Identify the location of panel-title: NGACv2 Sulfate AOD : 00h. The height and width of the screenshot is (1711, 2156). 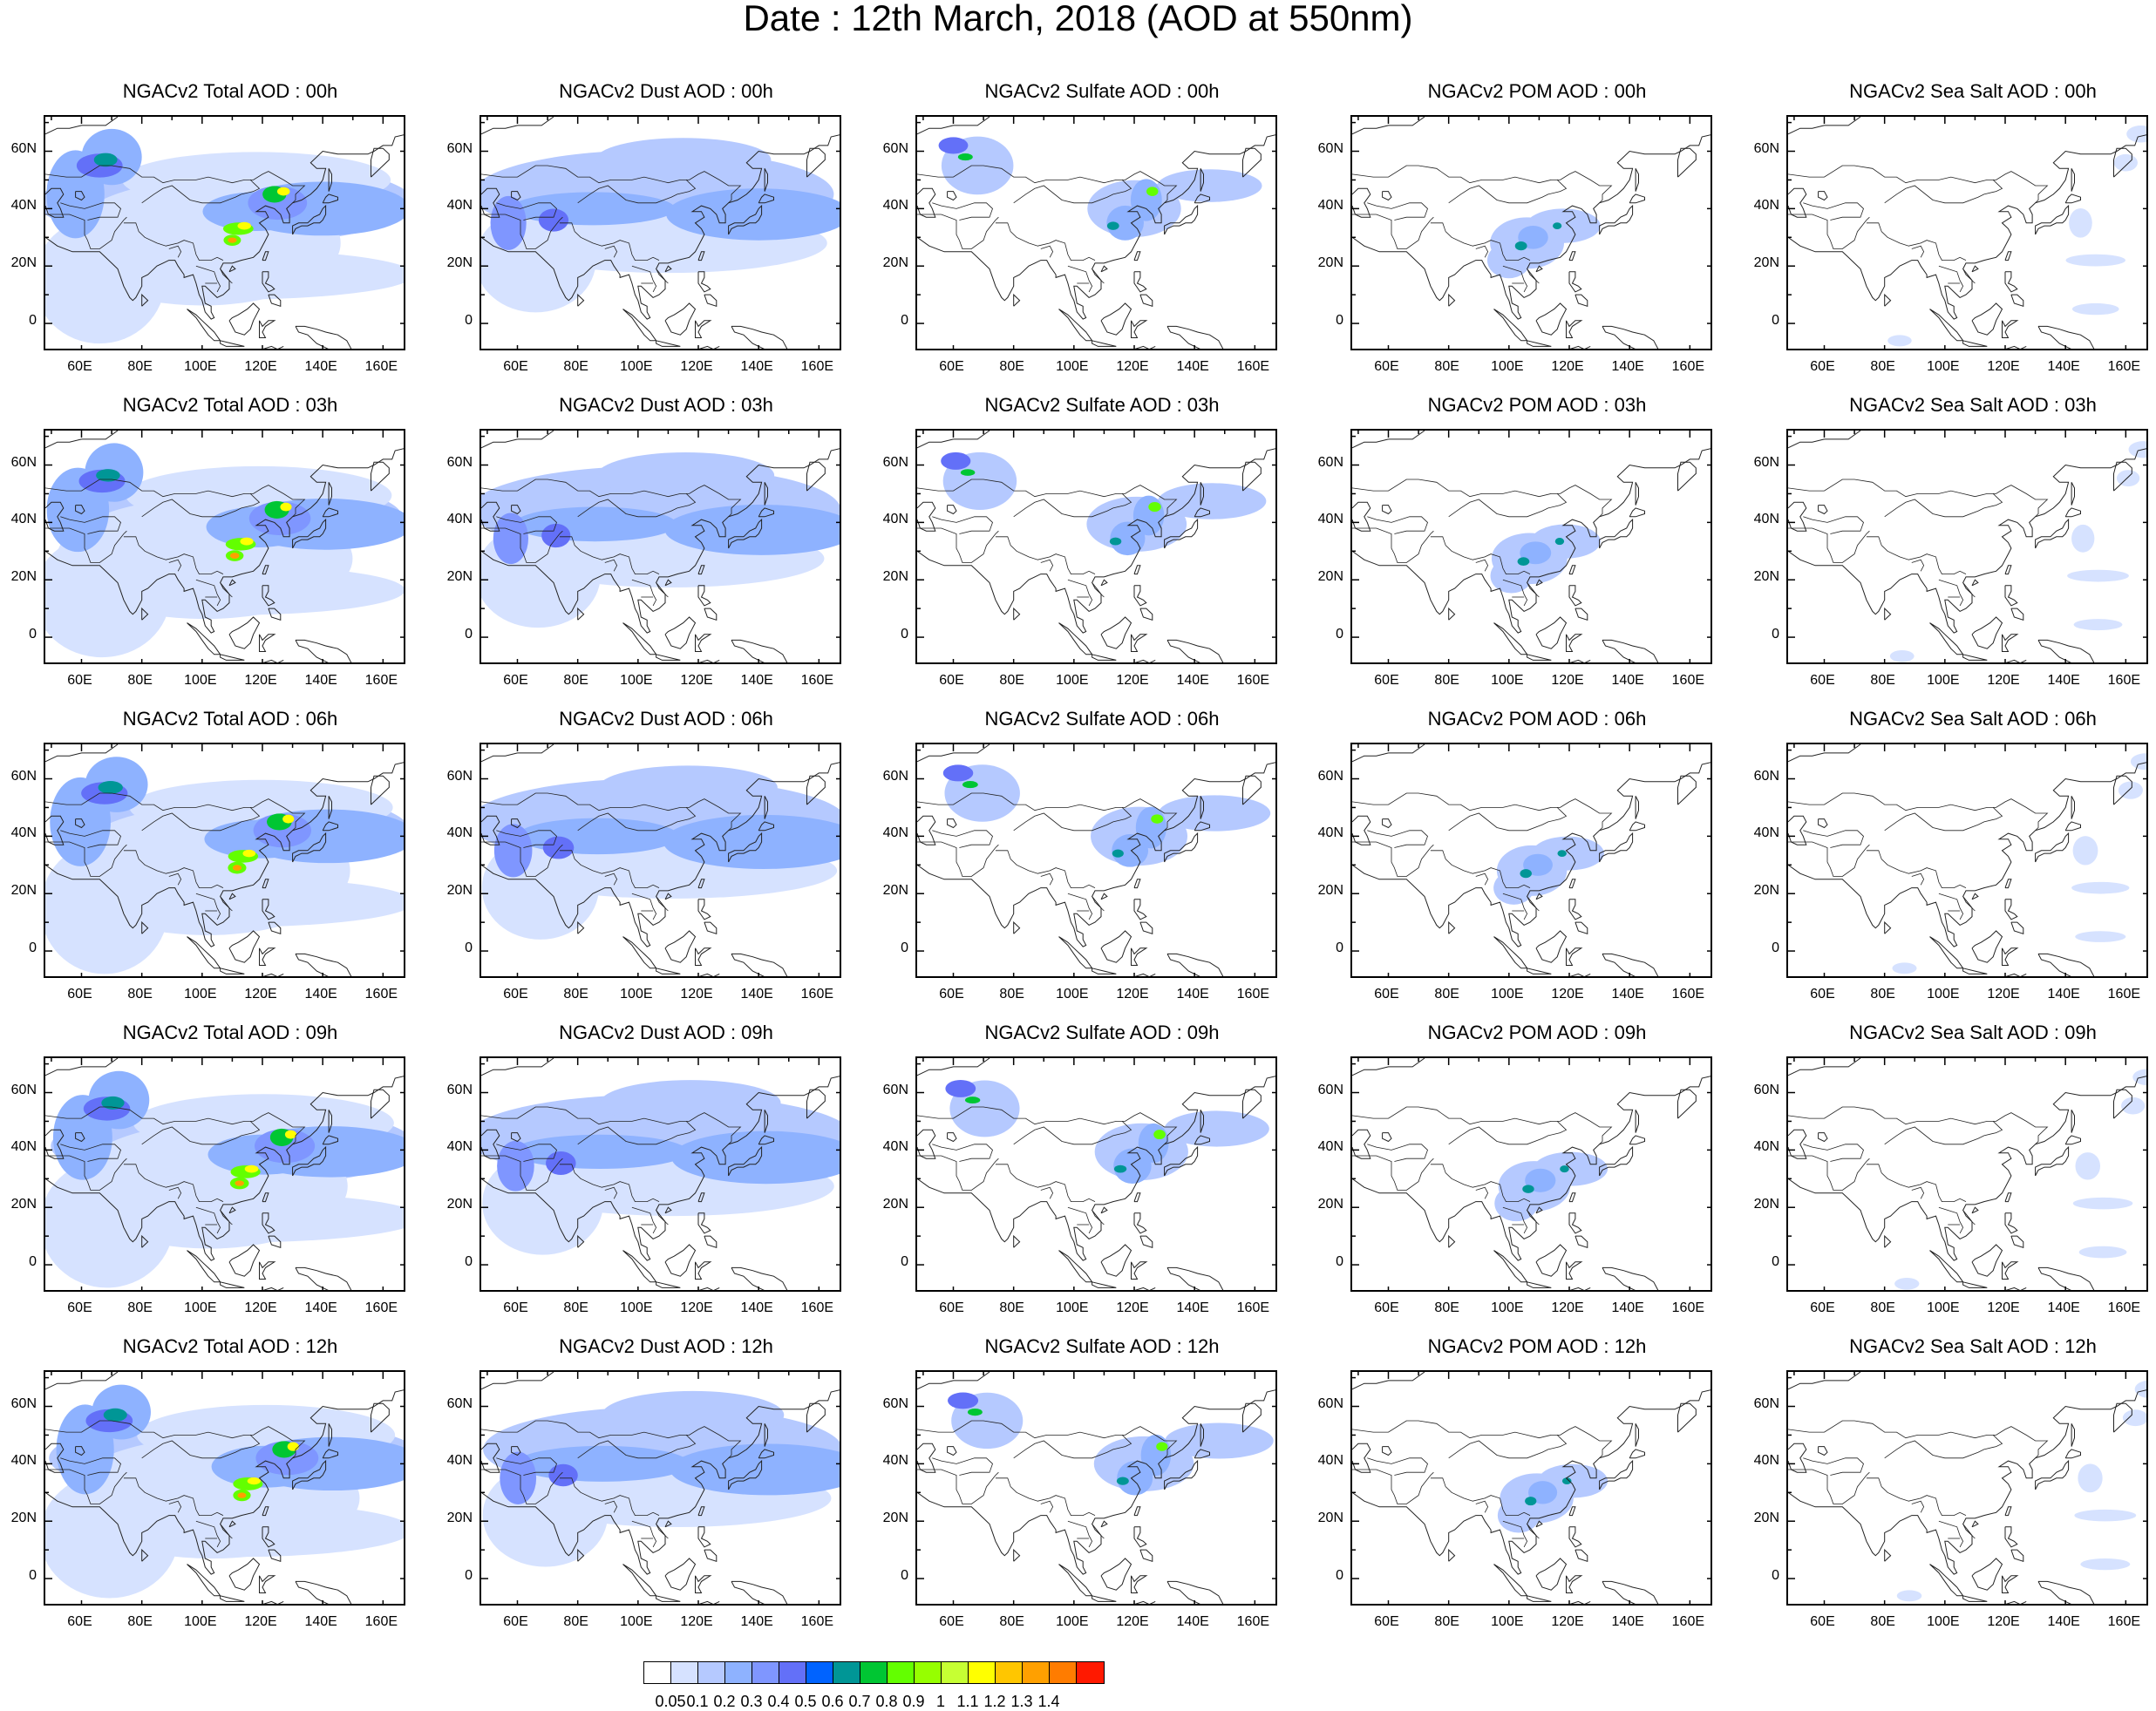
(1102, 91).